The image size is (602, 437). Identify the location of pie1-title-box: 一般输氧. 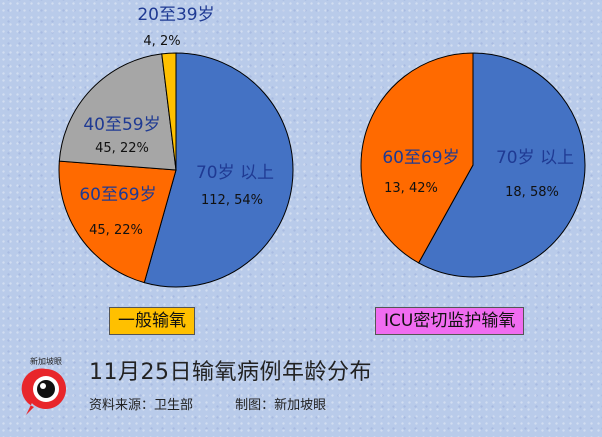
(152, 321).